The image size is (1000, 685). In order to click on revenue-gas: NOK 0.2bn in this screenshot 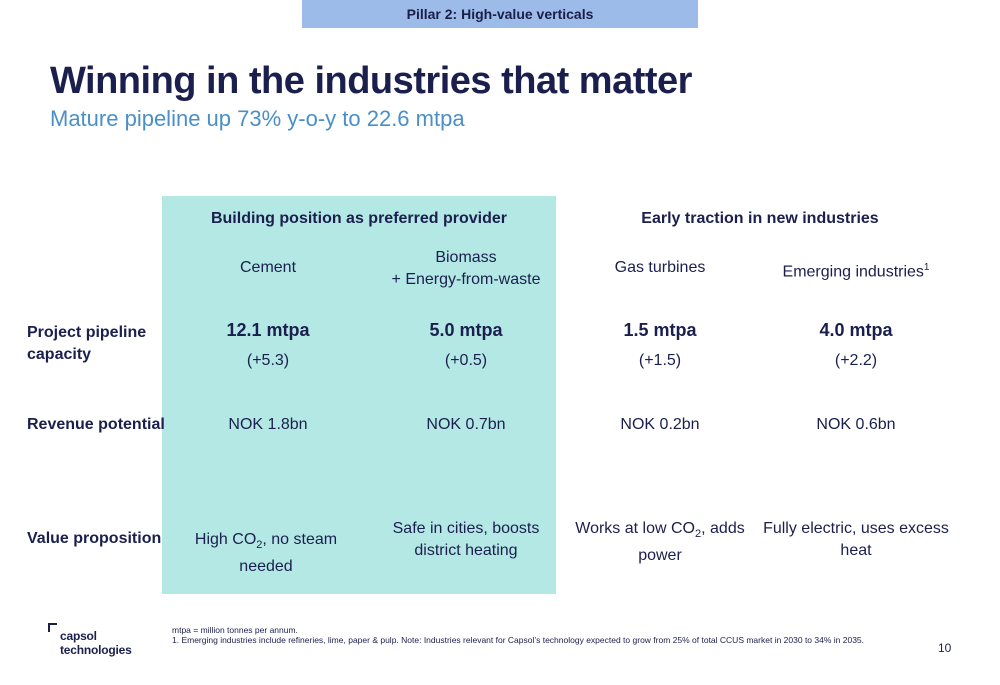, I will do `click(660, 424)`.